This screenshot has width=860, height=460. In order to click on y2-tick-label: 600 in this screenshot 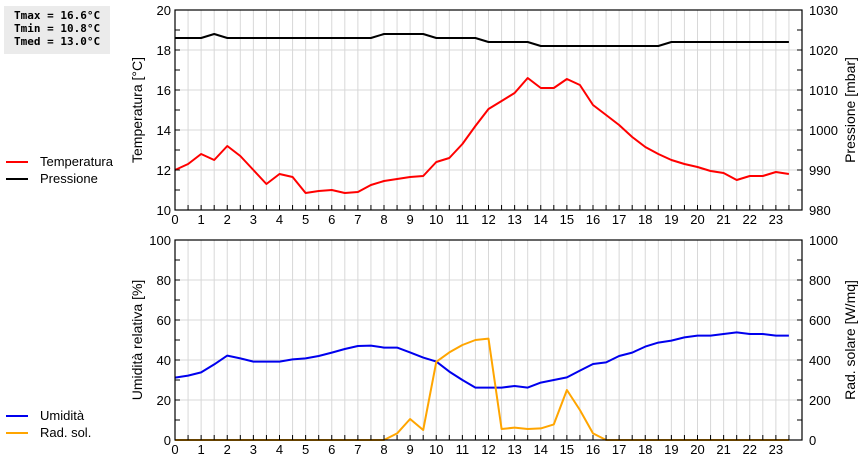, I will do `click(820, 320)`.